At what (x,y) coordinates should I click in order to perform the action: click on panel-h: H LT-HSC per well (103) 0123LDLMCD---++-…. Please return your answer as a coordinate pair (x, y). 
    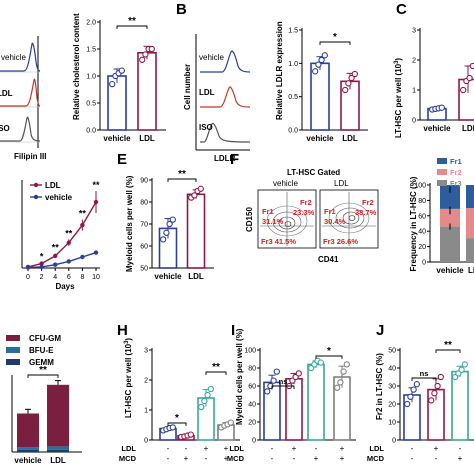
    Looking at the image, I should click on (178, 392).